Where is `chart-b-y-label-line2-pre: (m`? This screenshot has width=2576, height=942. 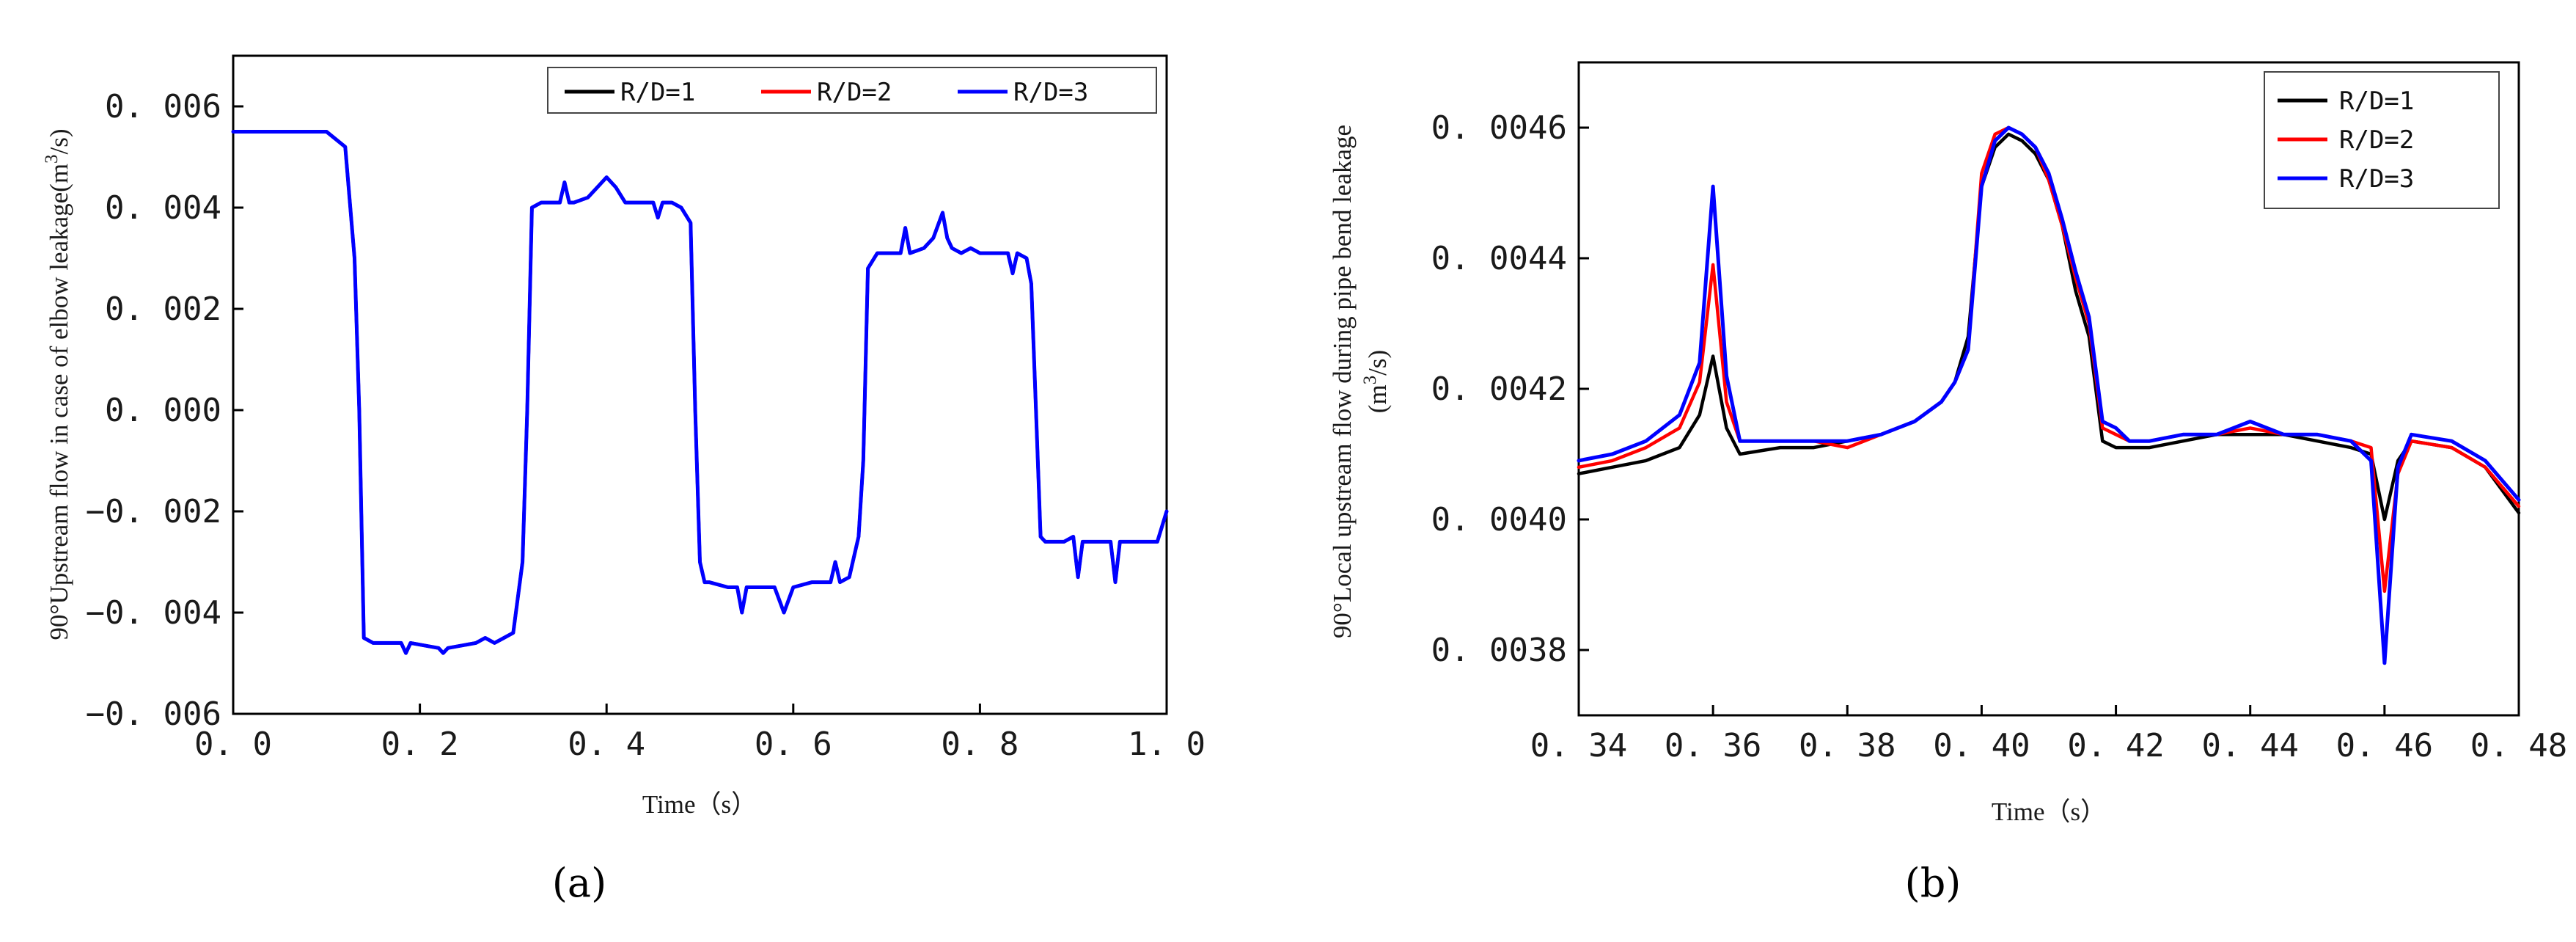
chart-b-y-label-line2-pre: (m is located at coordinates (1378, 398).